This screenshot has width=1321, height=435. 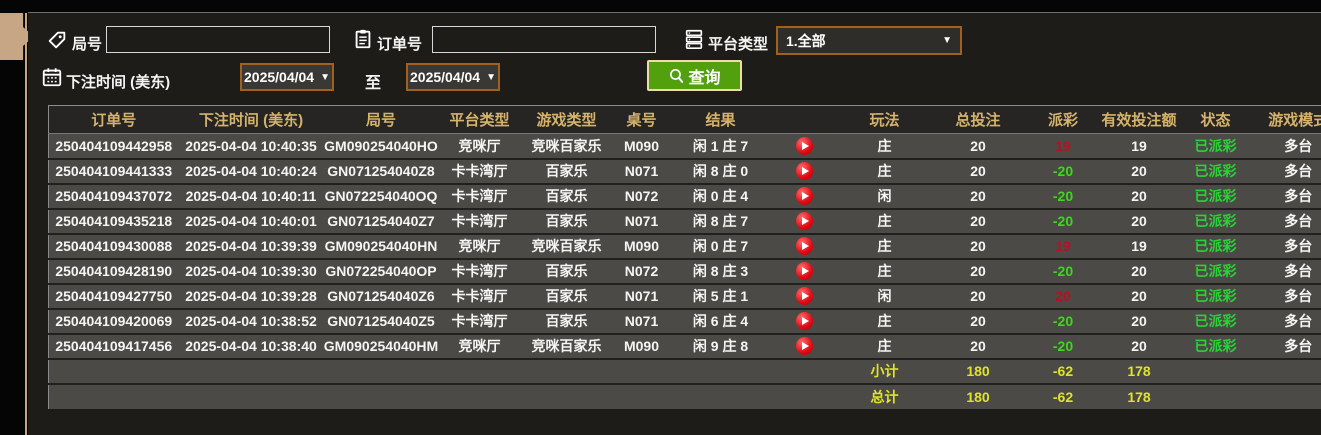 What do you see at coordinates (87, 44) in the screenshot?
I see `game-no-label: 局号` at bounding box center [87, 44].